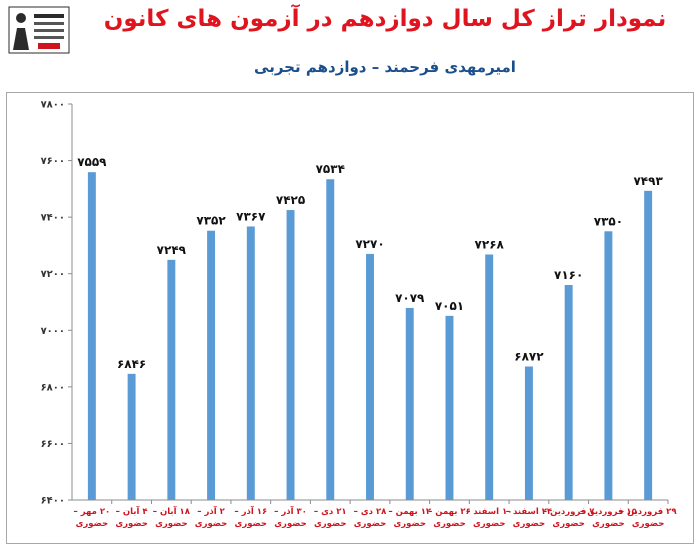 This screenshot has width=700, height=550. What do you see at coordinates (53, 387) in the screenshot?
I see `y-tick-label: ۶۸۰۰` at bounding box center [53, 387].